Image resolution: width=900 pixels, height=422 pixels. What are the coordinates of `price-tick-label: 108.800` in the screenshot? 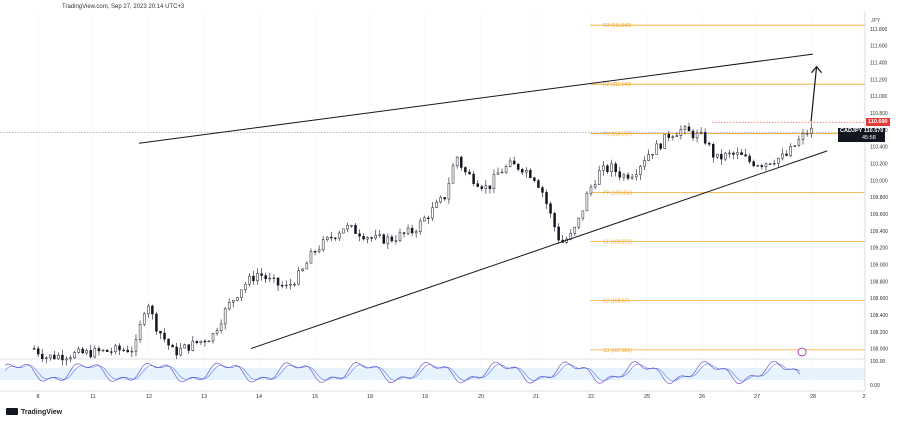 It's located at (879, 282).